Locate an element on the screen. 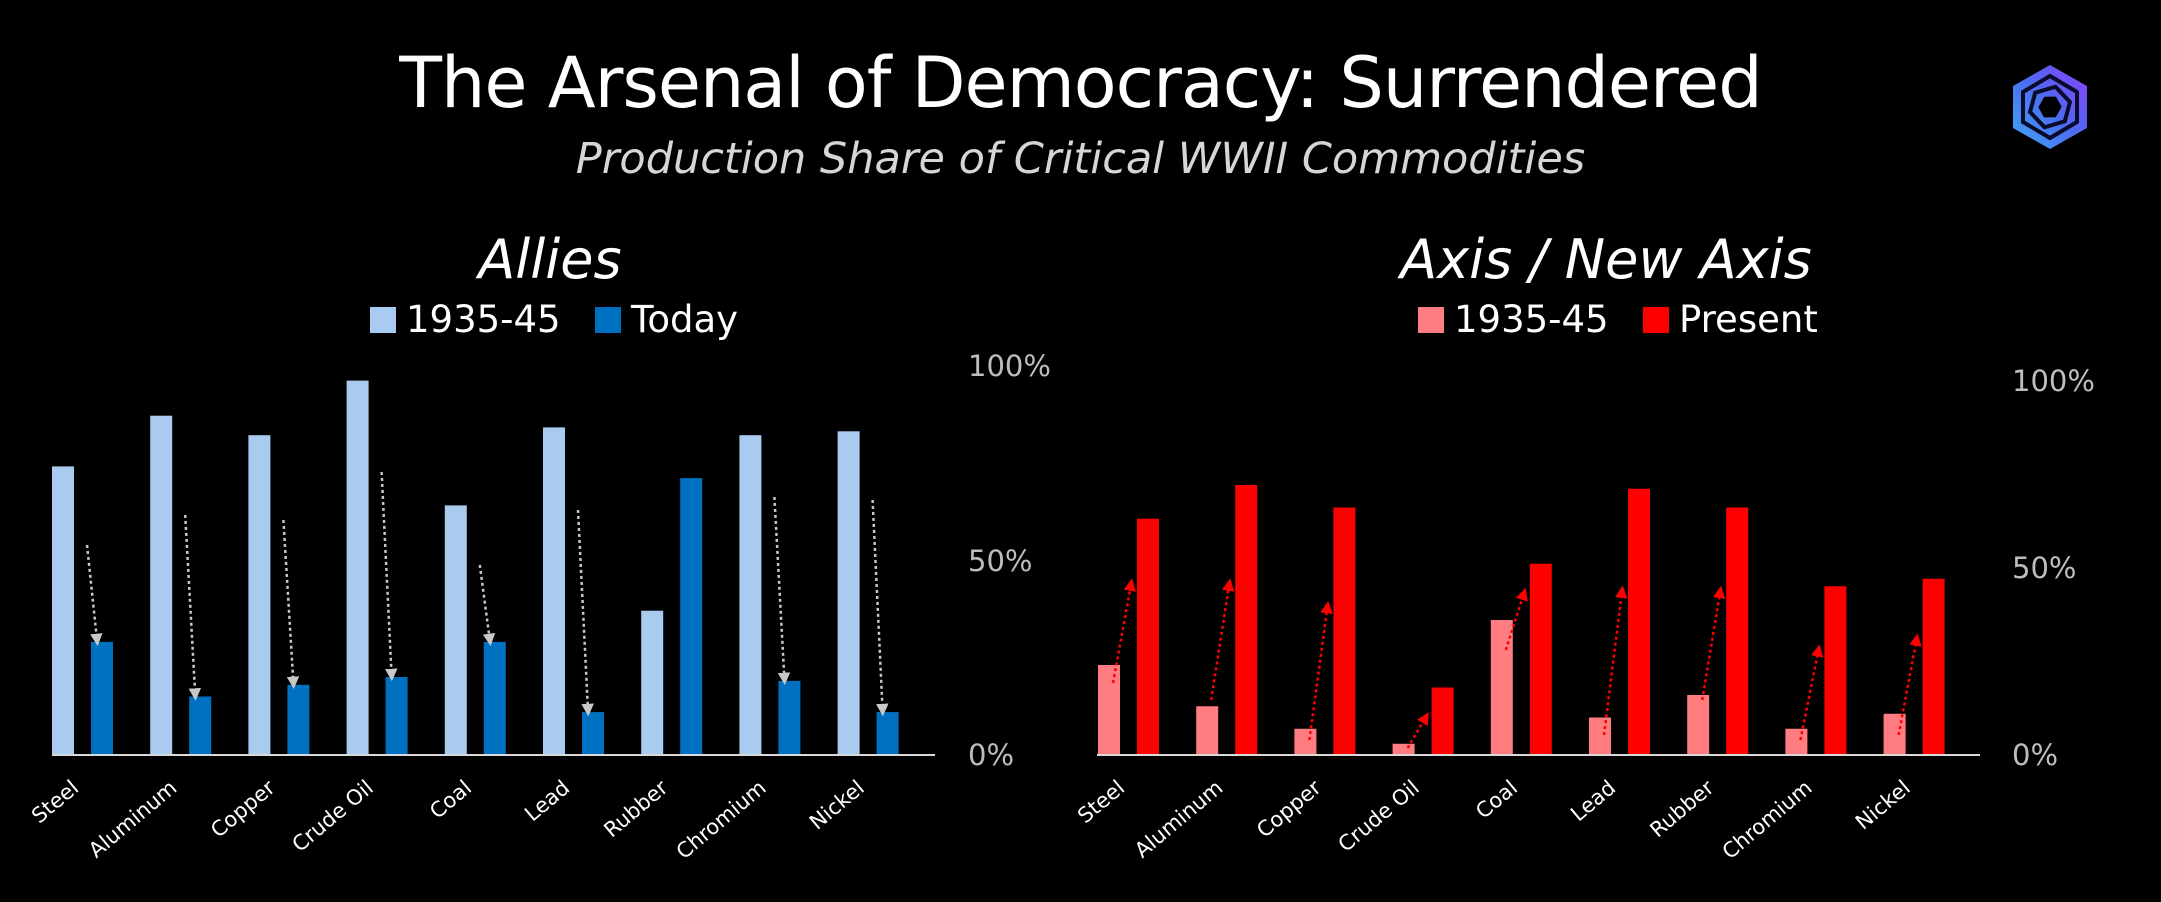 The image size is (2161, 902). bar-Present-Rubber is located at coordinates (1737, 631).